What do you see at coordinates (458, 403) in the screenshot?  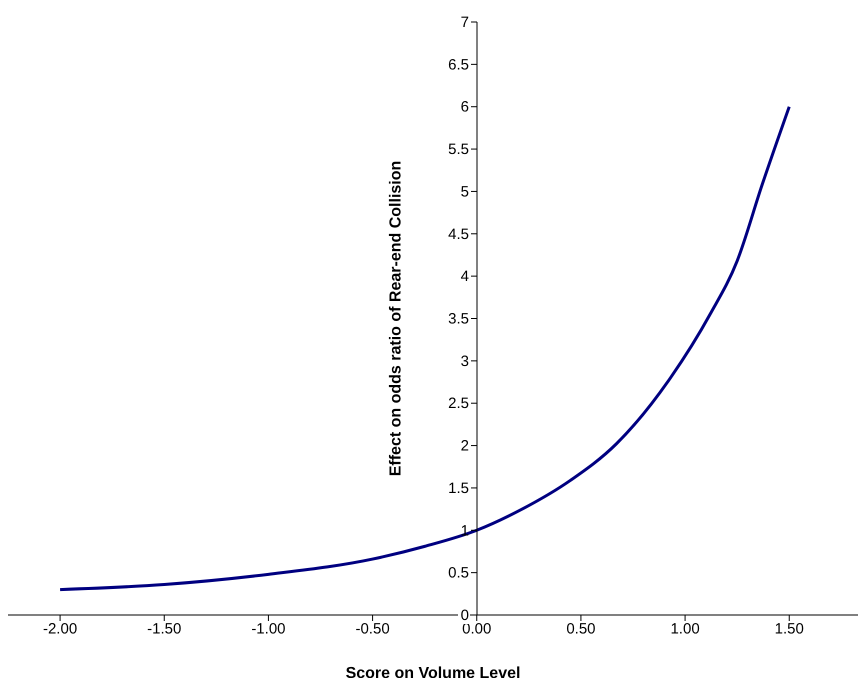 I see `y-tick-label: 2.5` at bounding box center [458, 403].